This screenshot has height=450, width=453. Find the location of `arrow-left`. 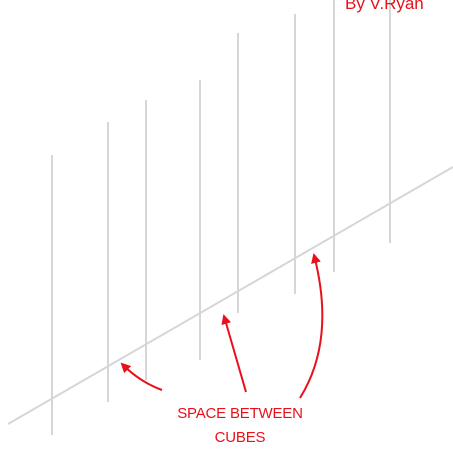

arrow-left is located at coordinates (141, 376).